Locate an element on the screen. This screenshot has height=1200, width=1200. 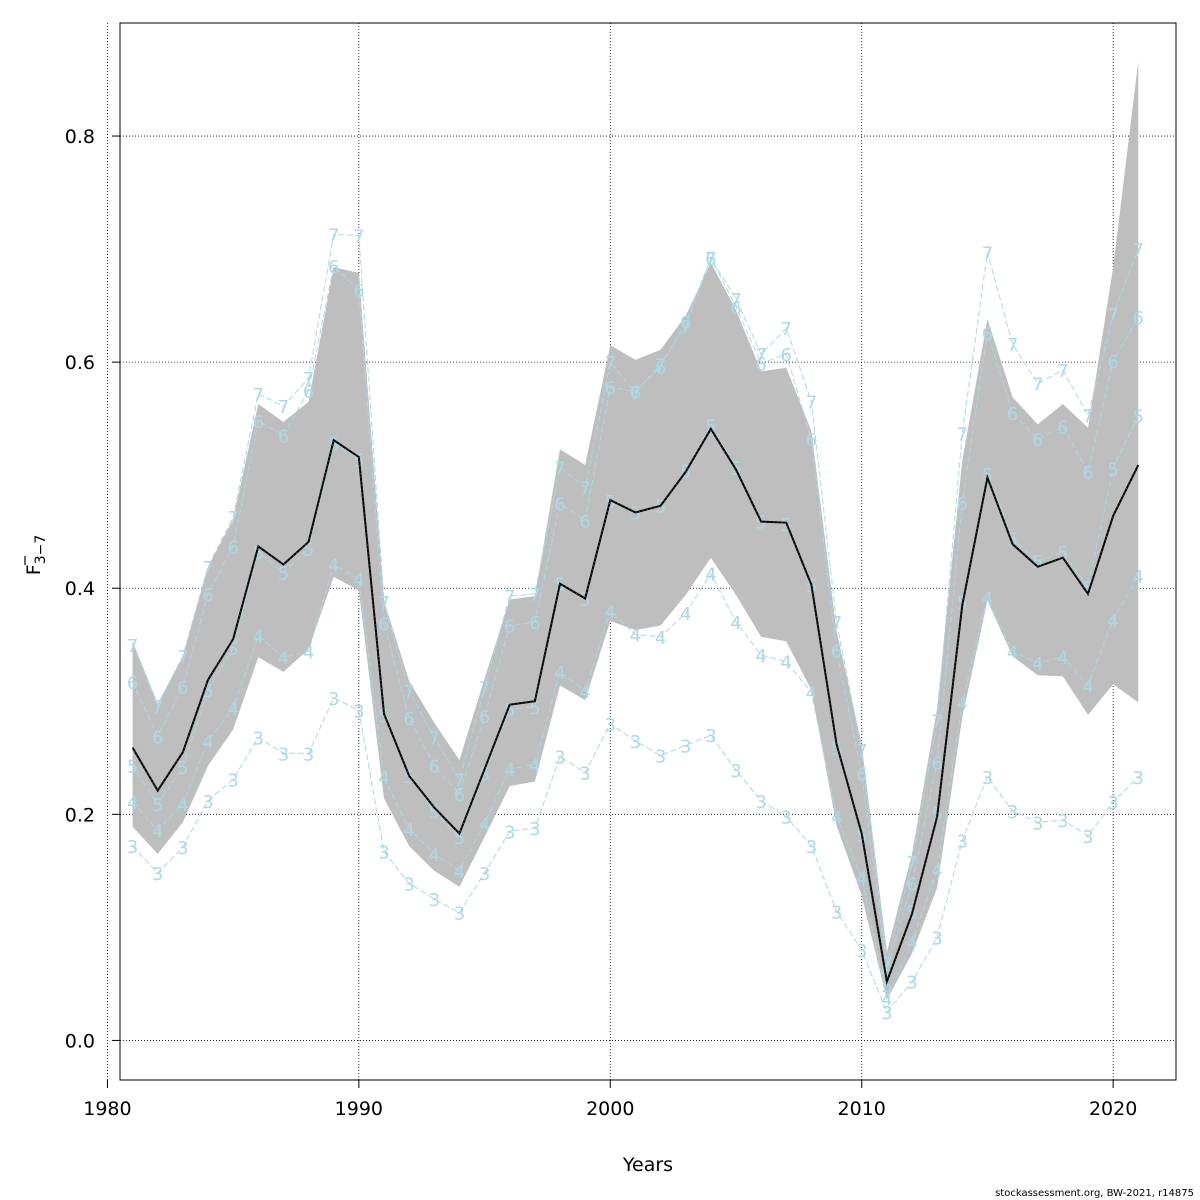
x-tick-label: 2010 is located at coordinates (862, 1109).